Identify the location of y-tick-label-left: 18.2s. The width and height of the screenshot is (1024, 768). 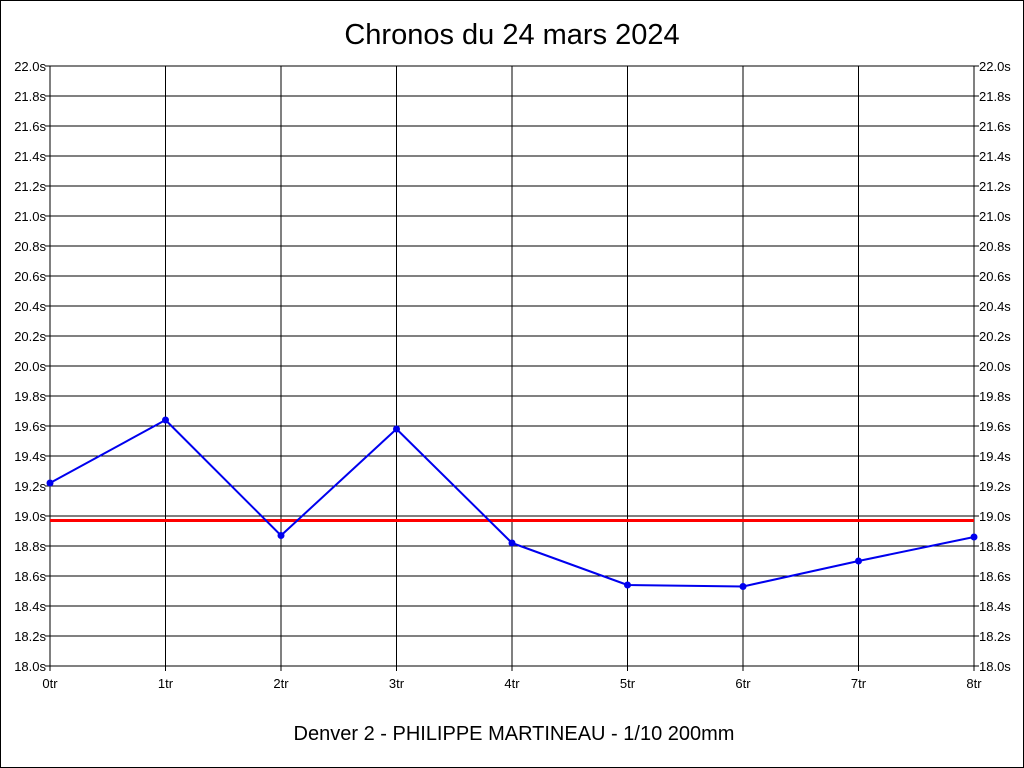
(30, 636).